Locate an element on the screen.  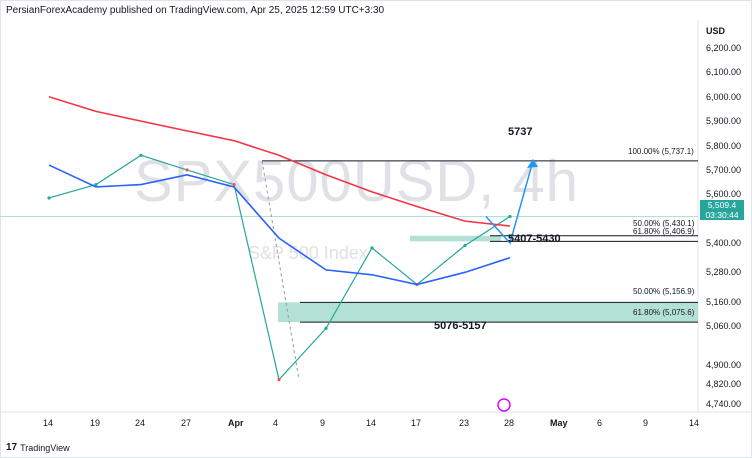
price-tick-label: 6,000.00 is located at coordinates (724, 96).